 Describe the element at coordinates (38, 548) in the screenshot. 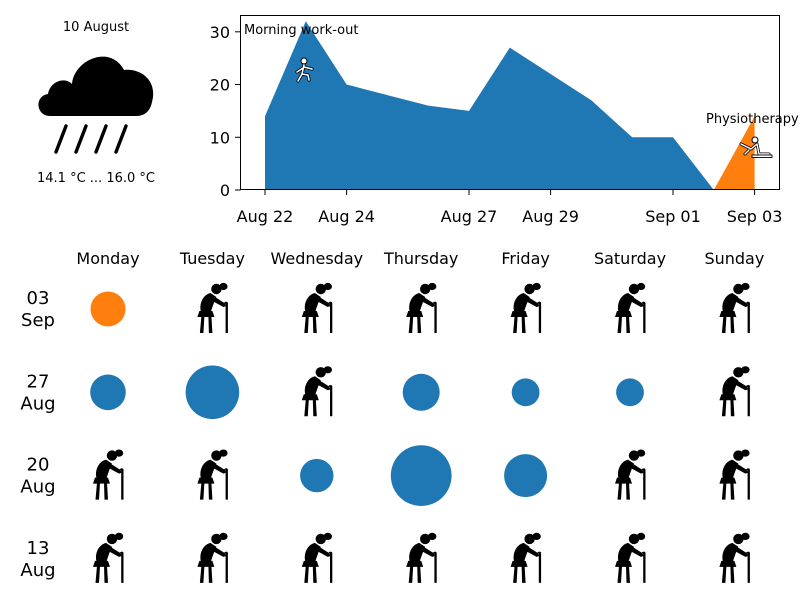

I see `week-label-day: 13` at that location.